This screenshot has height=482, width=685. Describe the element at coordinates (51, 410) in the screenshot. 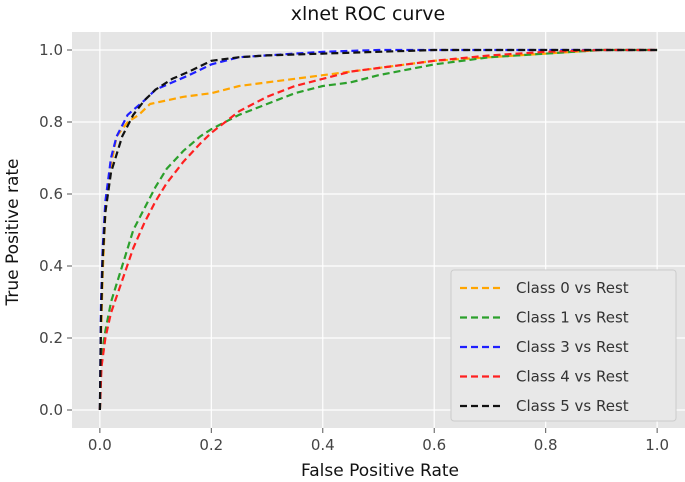

I see `y-tick-label: 0.0` at that location.